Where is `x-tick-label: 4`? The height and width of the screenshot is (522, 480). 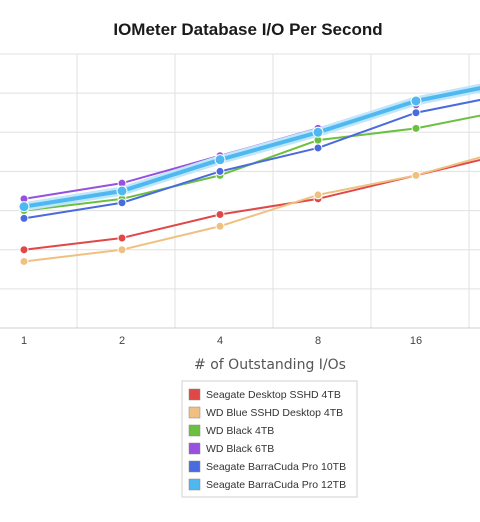
x-tick-label: 4 is located at coordinates (220, 341).